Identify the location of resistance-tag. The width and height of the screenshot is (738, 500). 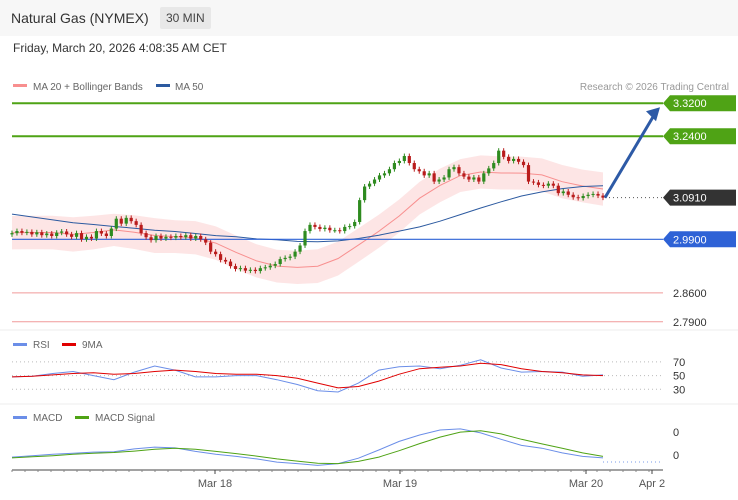
(699, 103).